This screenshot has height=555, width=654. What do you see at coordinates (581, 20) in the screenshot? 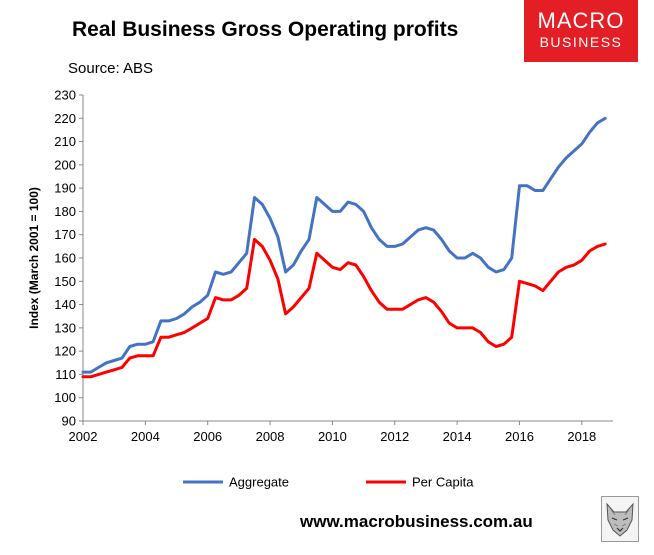
I see `logo-line-1: MACRO` at bounding box center [581, 20].